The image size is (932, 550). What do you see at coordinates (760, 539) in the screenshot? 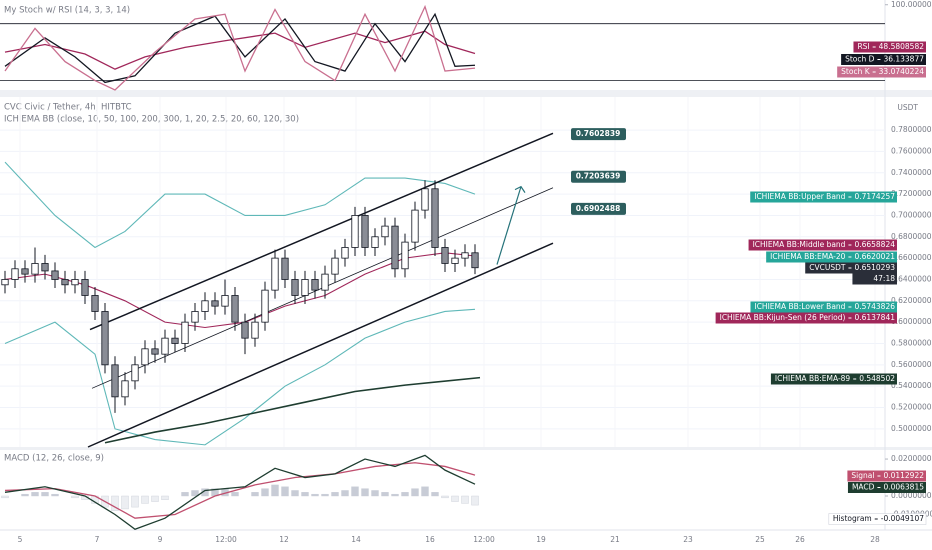
I see `x-tick-label: 25` at bounding box center [760, 539].